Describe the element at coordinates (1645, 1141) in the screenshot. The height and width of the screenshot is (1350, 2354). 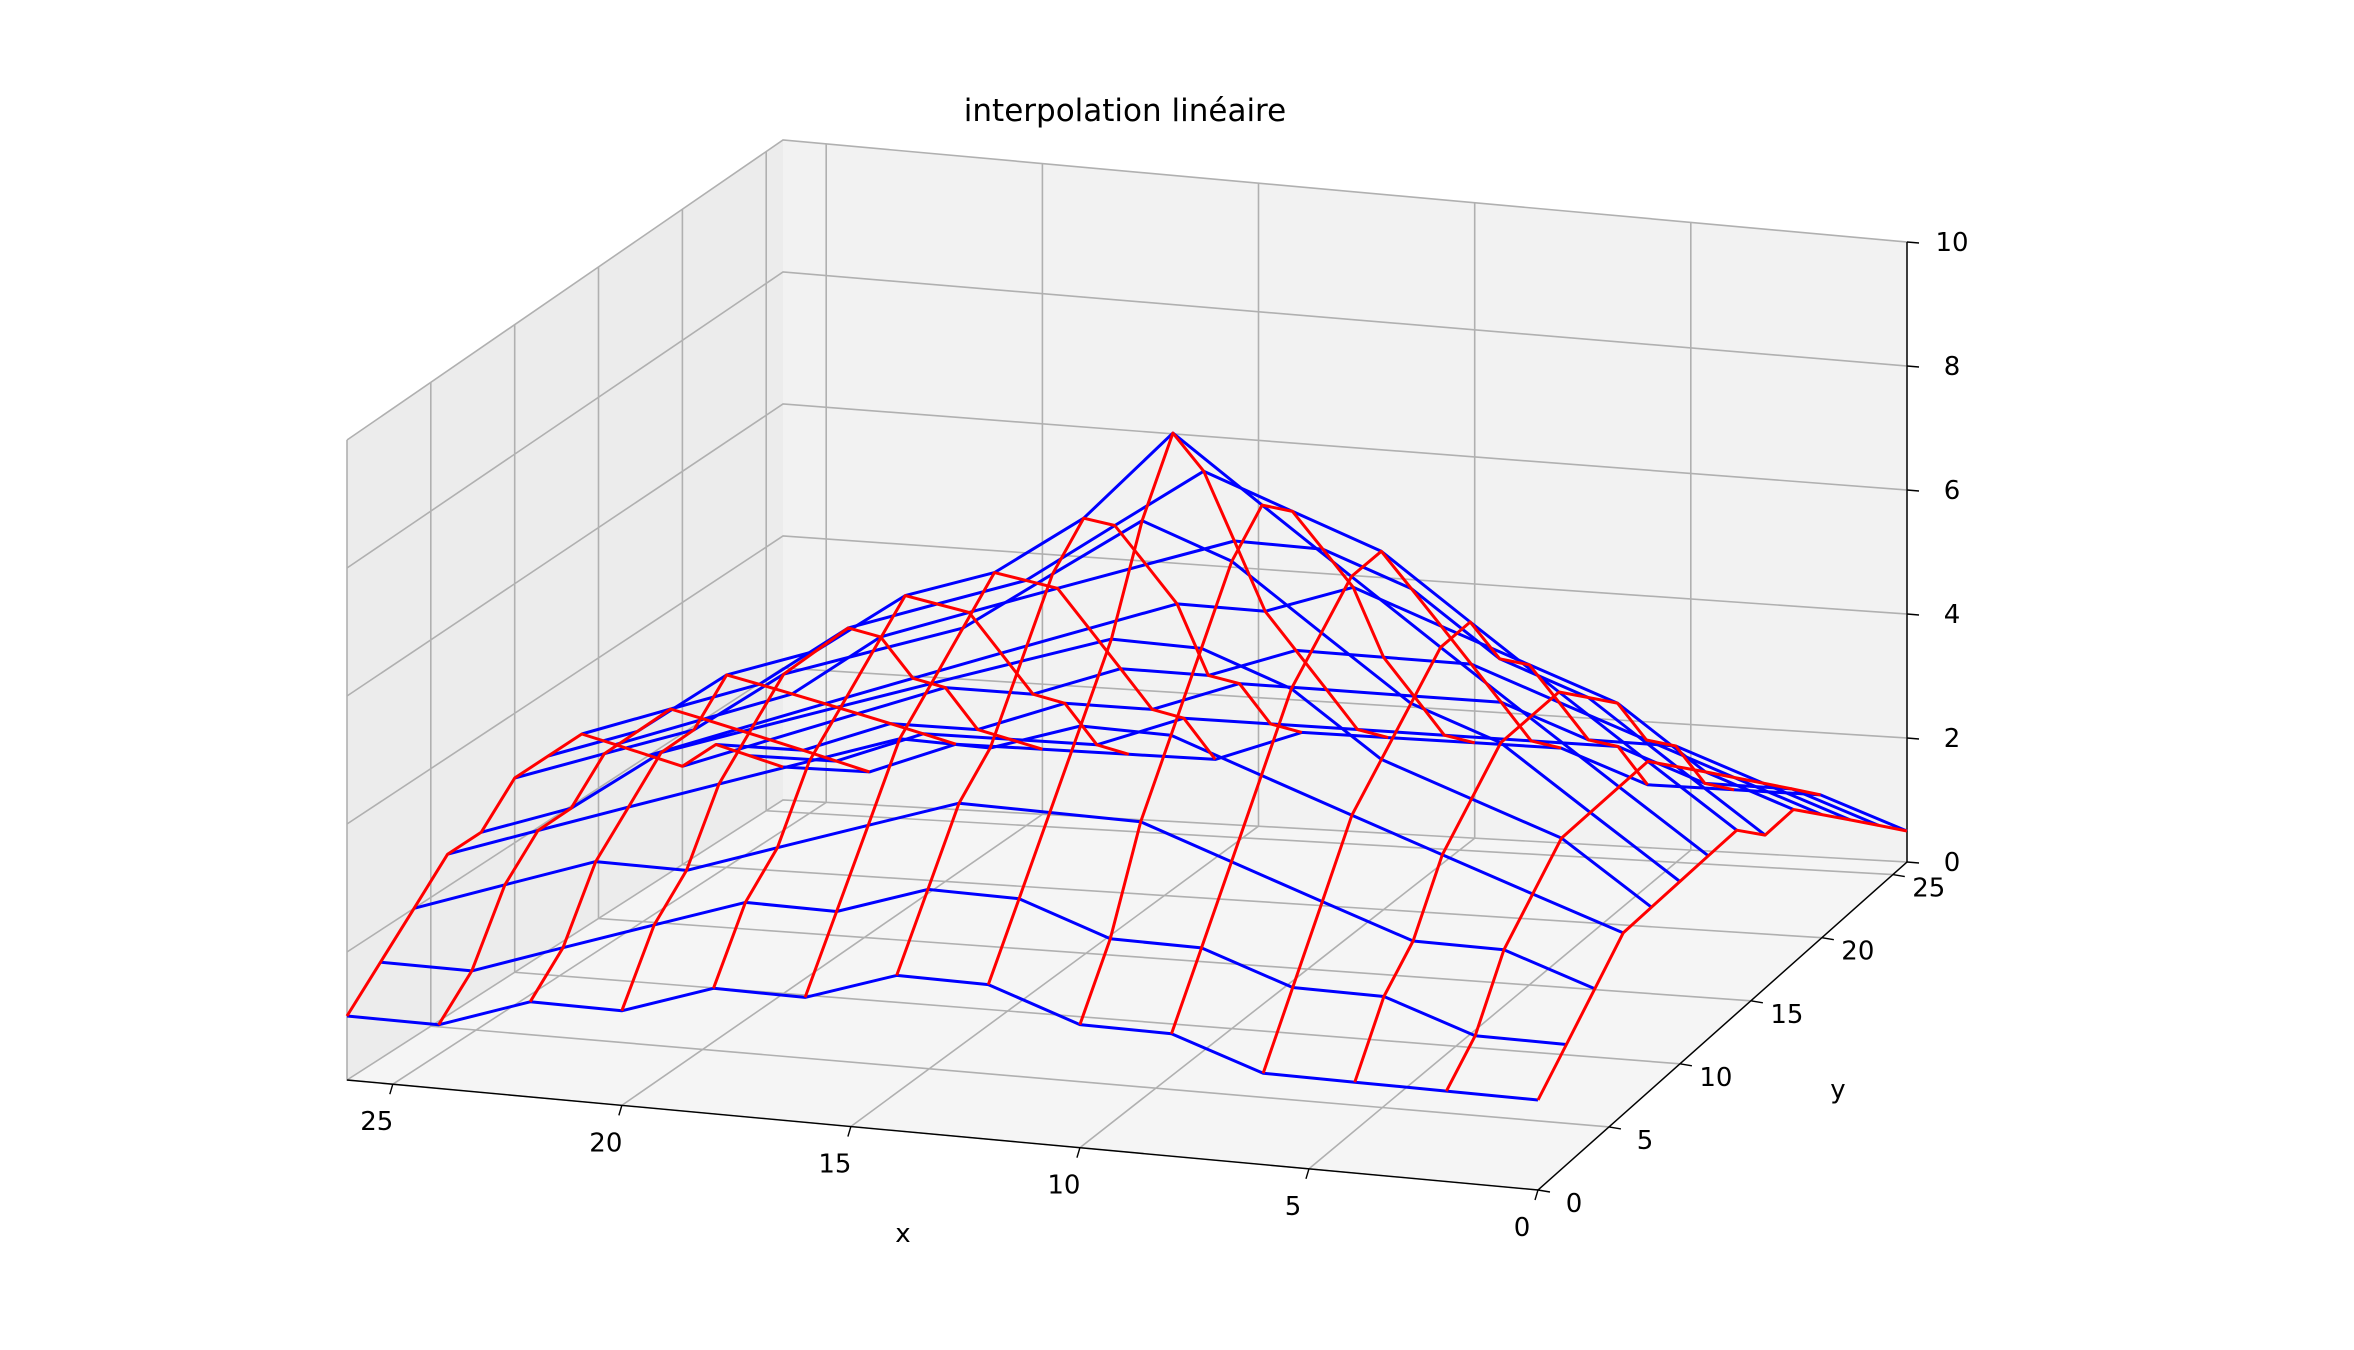
I see `y-tick-label: 5` at that location.